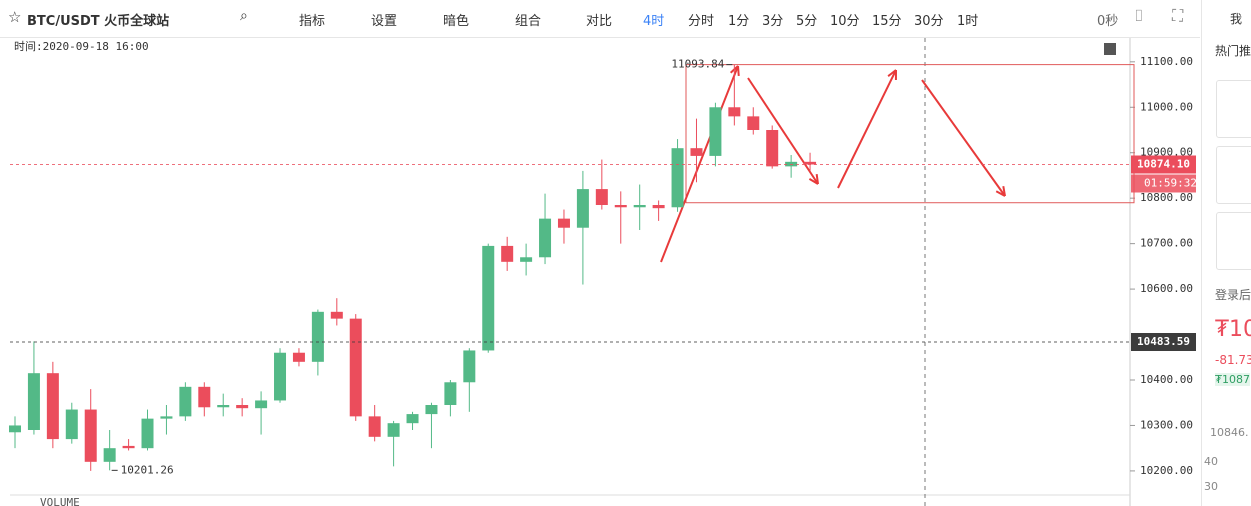 The width and height of the screenshot is (1251, 506). I want to click on scale-label: 40, so click(1211, 461).